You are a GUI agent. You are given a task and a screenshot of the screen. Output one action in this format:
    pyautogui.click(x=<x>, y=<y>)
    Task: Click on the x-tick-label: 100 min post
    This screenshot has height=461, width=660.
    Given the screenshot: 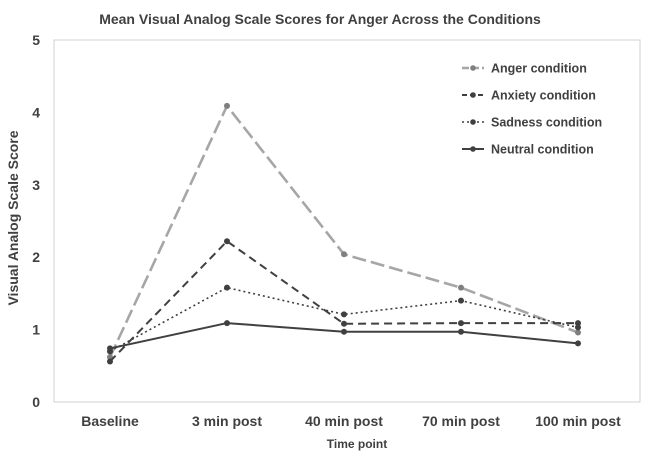 What is the action you would take?
    pyautogui.click(x=578, y=421)
    